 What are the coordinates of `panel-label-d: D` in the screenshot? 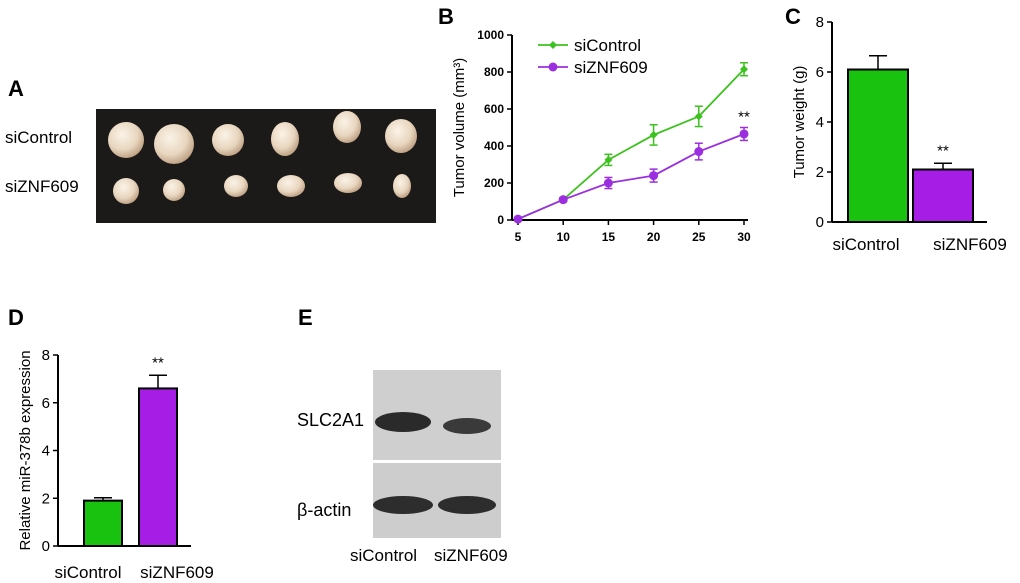 It's located at (16, 317).